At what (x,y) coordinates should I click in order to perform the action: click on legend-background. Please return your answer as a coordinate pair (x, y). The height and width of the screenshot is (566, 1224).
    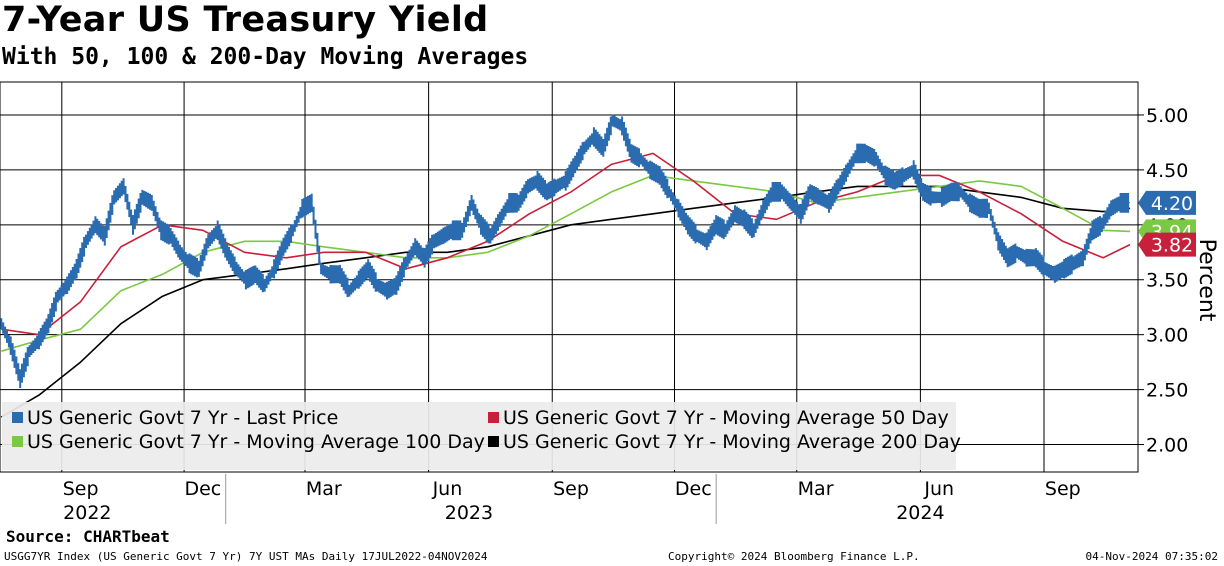
    Looking at the image, I should click on (479, 436).